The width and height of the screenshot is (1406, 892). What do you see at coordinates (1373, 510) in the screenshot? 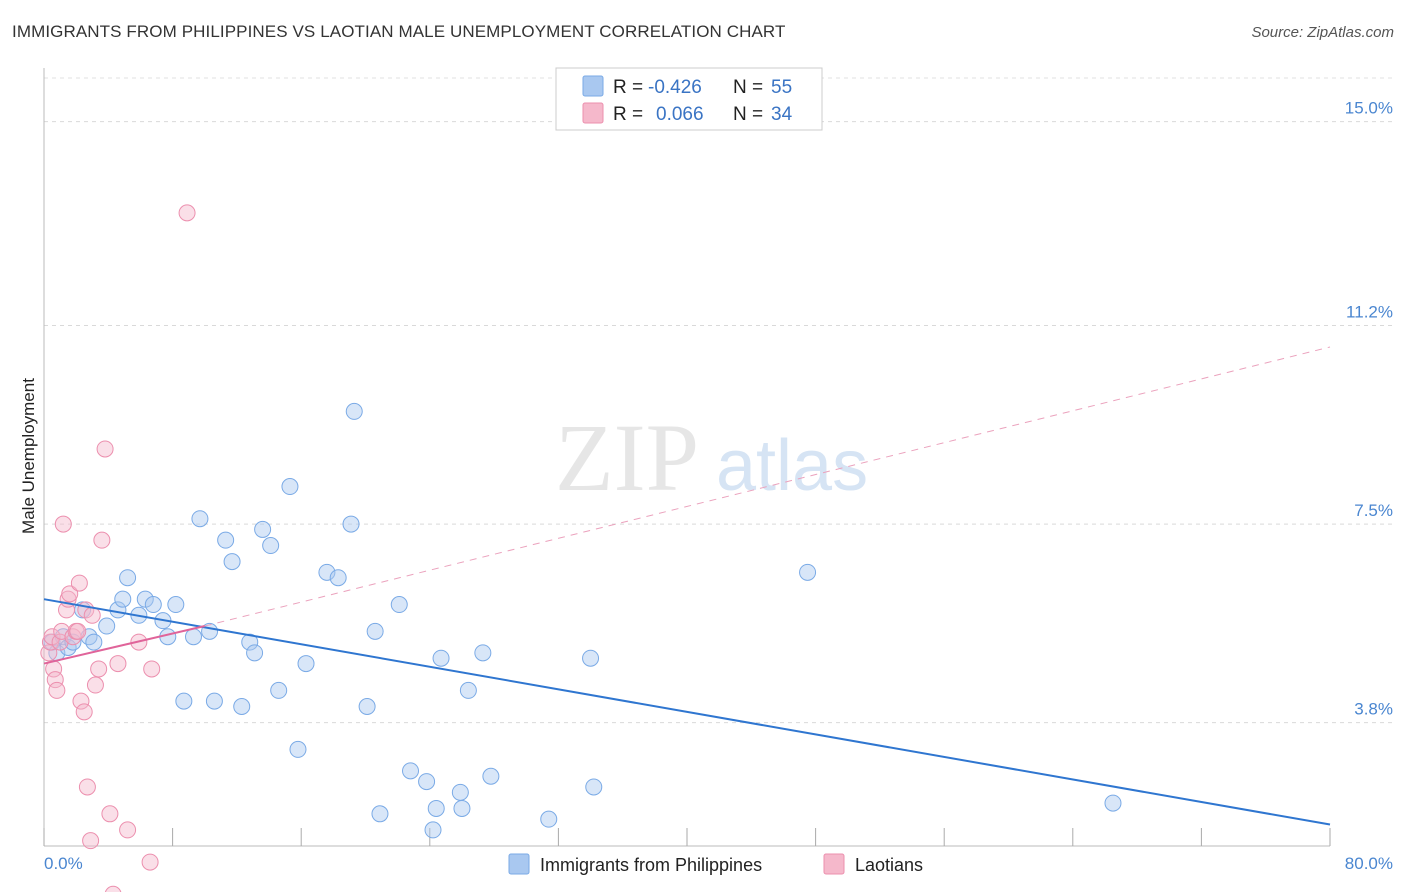
I see `y-tick-label-2: 7.5%` at bounding box center [1373, 510].